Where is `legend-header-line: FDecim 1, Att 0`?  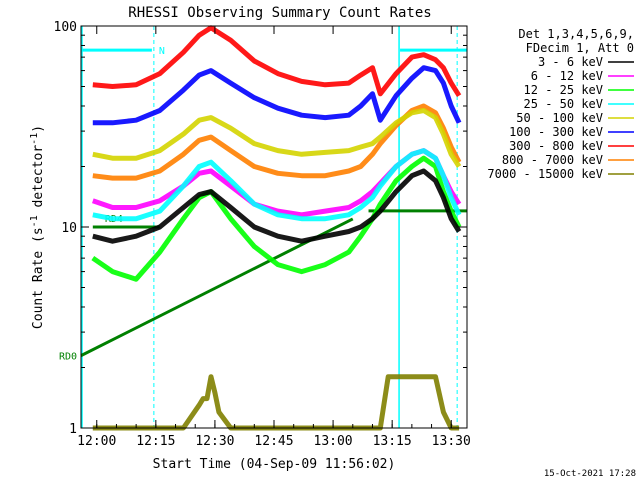 legend-header-line: FDecim 1, Att 0 is located at coordinates (580, 48).